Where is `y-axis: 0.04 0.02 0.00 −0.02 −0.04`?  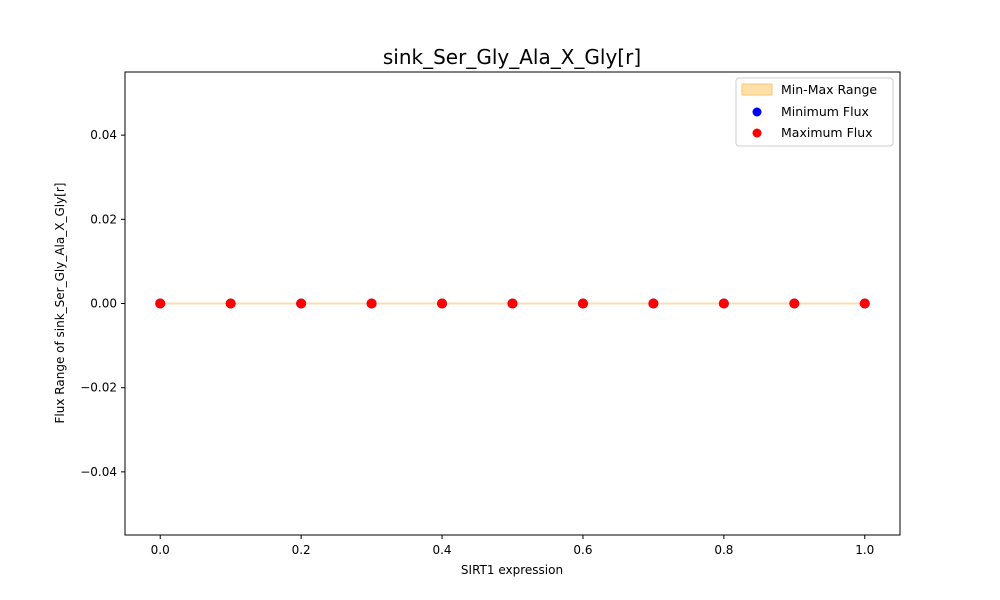 y-axis: 0.04 0.02 0.00 −0.02 −0.04 is located at coordinates (102, 303).